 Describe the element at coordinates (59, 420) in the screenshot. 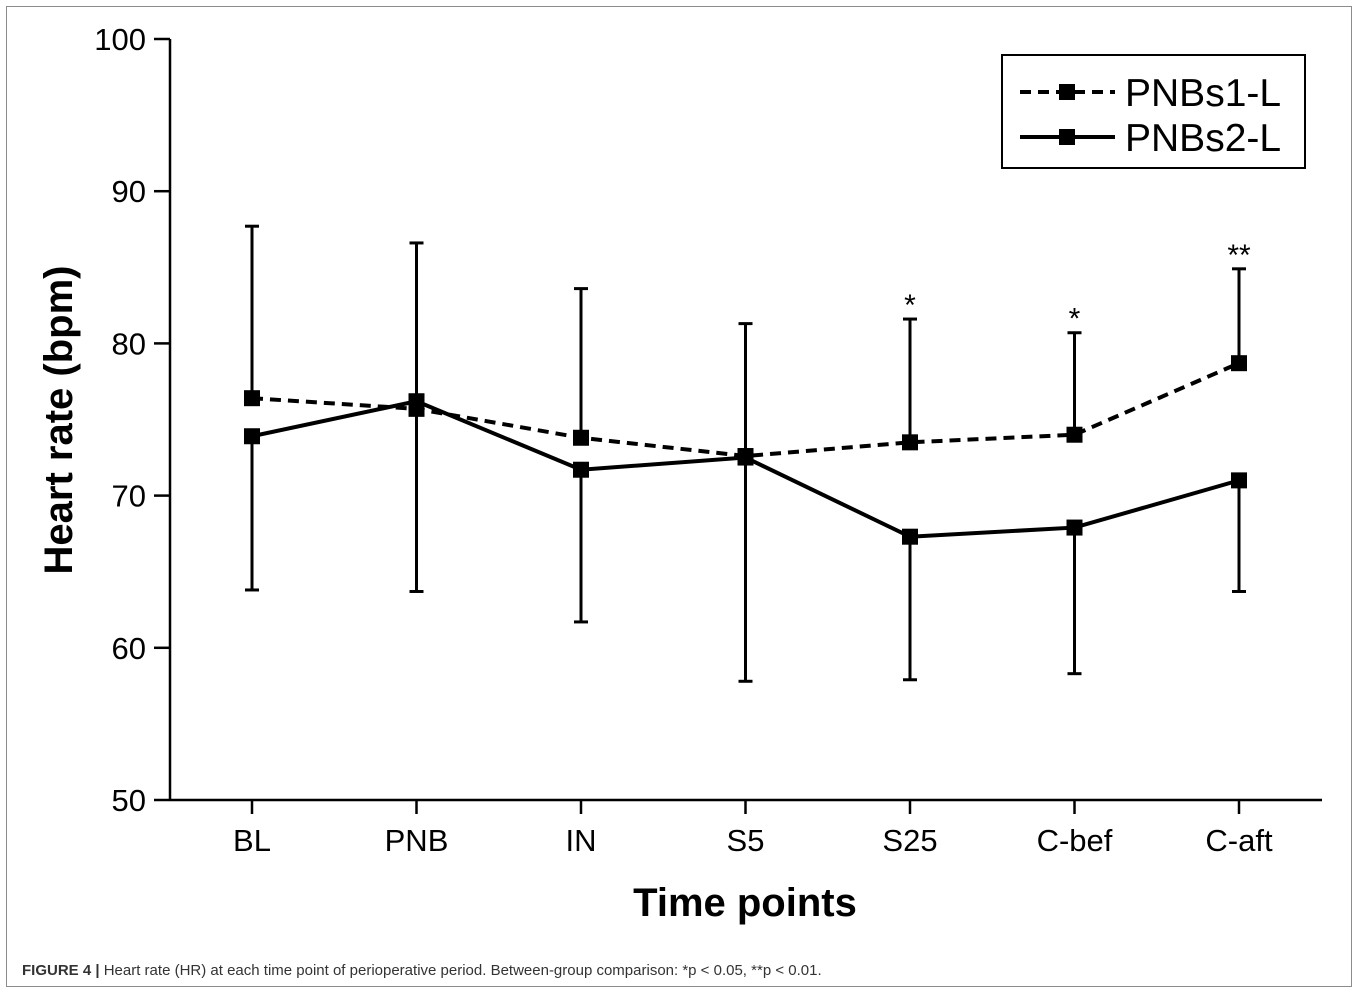

I see `y-axis-title: Heart rate (bpm)` at that location.